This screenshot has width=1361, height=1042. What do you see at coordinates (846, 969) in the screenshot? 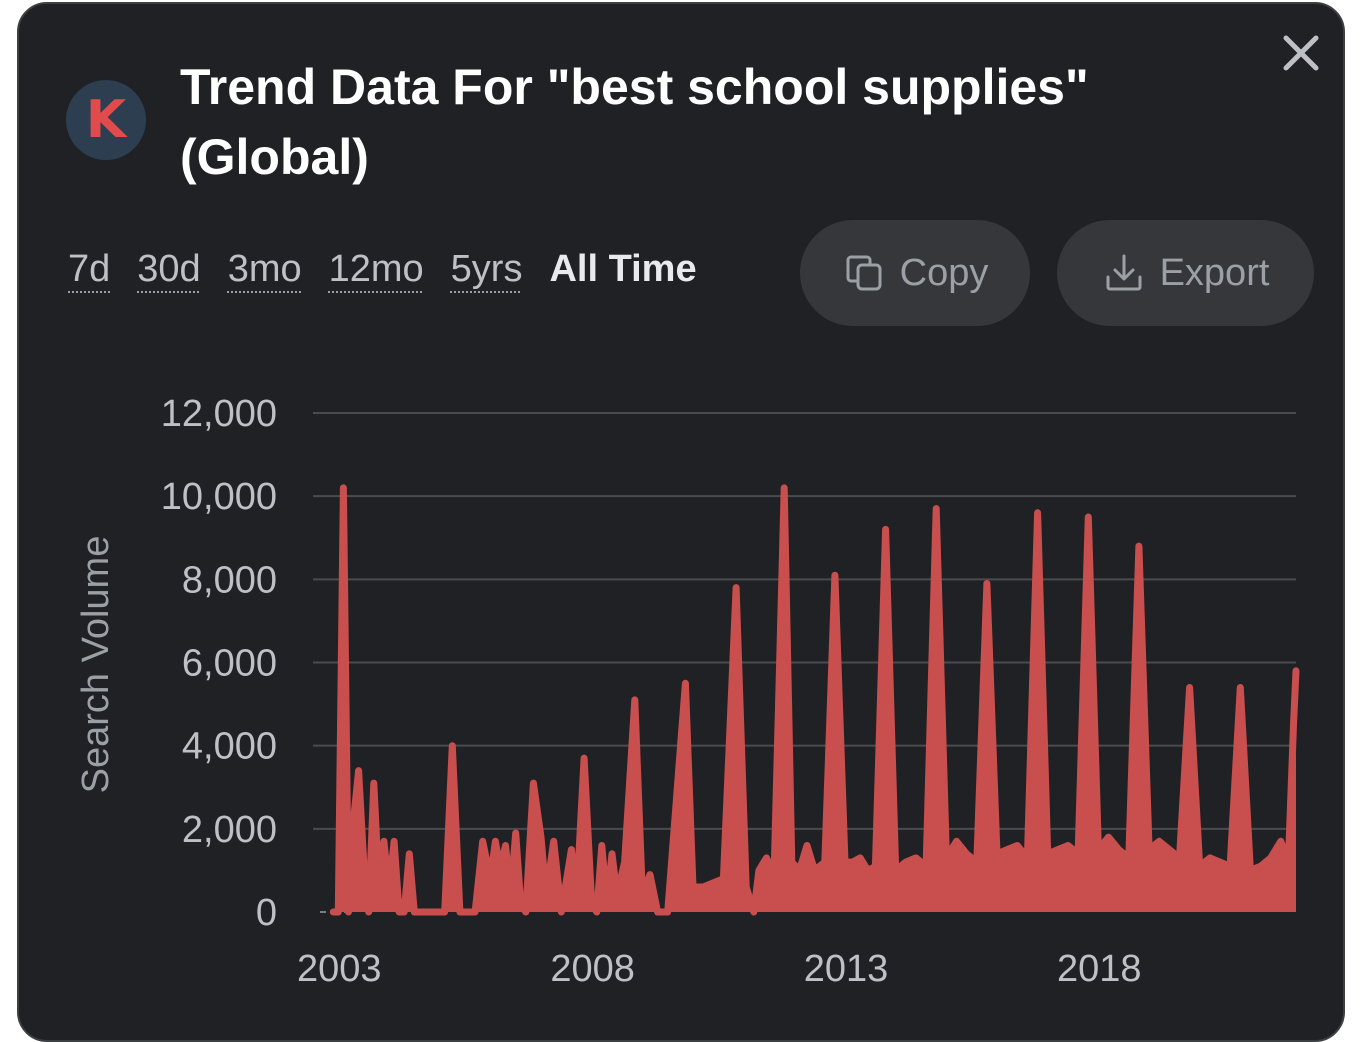
I see `x-tick-label: 2013` at bounding box center [846, 969].